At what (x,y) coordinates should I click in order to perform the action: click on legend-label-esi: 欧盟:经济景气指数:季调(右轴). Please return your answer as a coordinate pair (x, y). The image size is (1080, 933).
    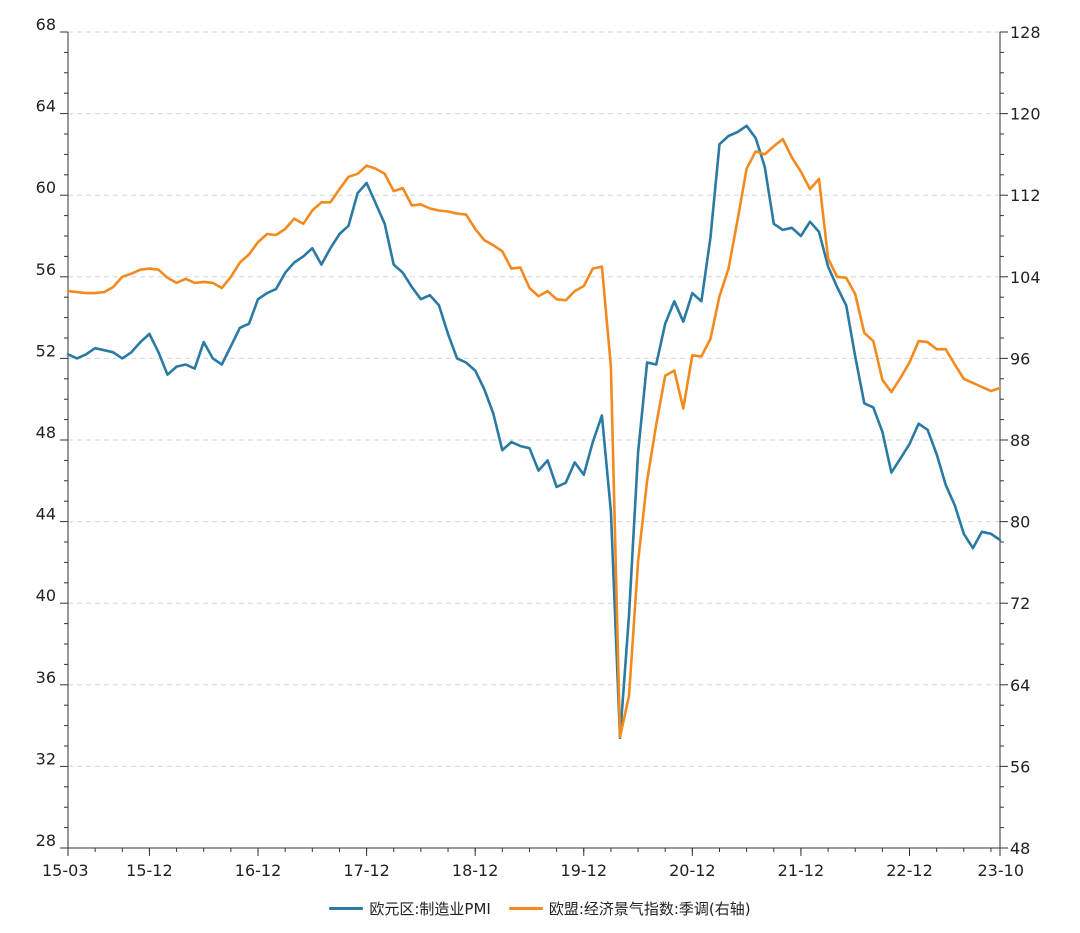
    Looking at the image, I should click on (649, 909).